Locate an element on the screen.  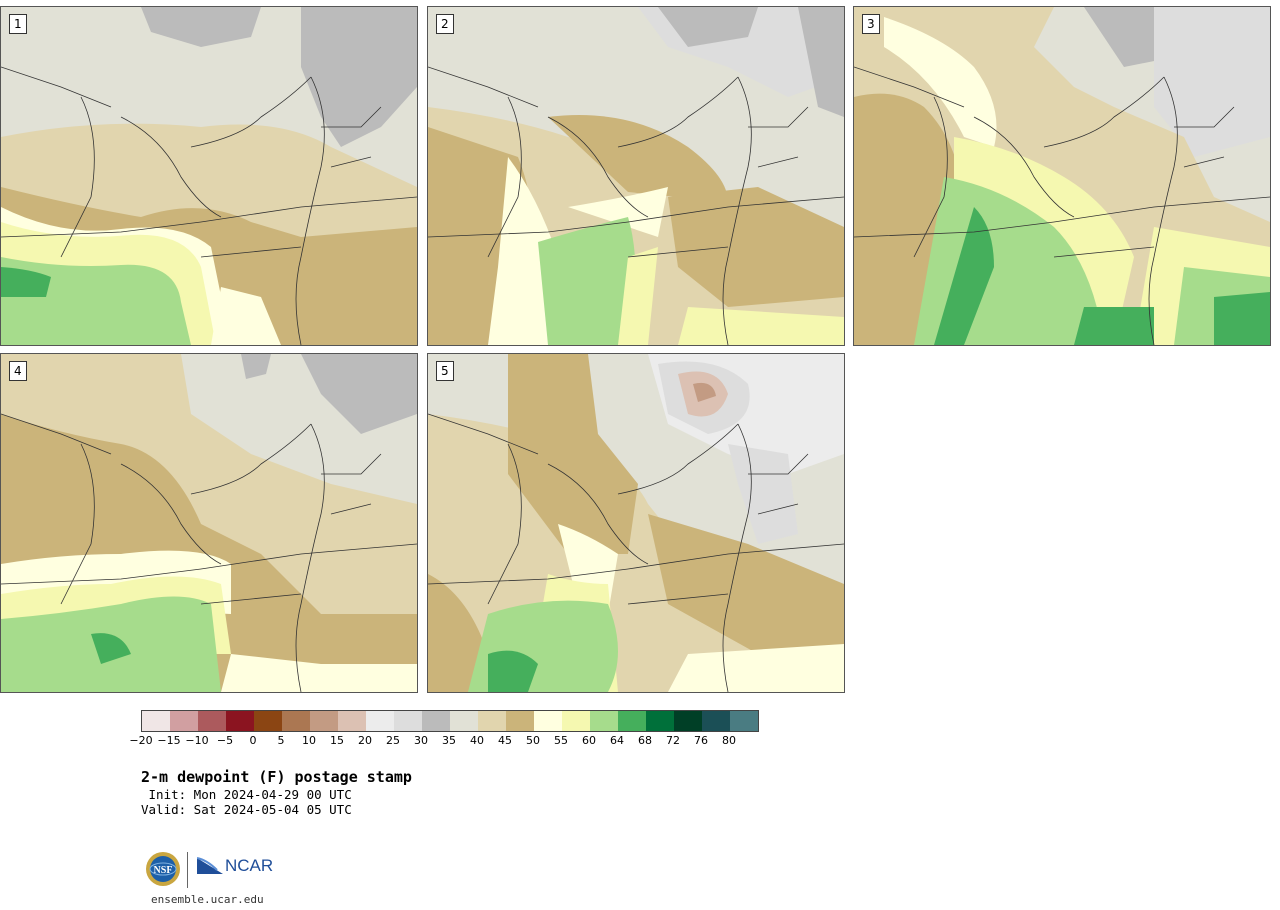
map-panel-2: 2 is located at coordinates (636, 176).